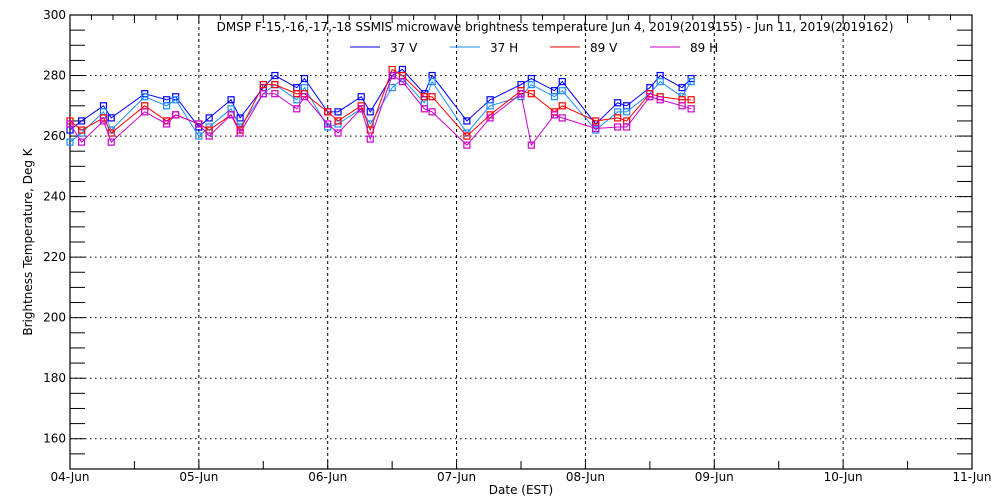  What do you see at coordinates (521, 490) in the screenshot?
I see `x-axis-label: Date (EST)` at bounding box center [521, 490].